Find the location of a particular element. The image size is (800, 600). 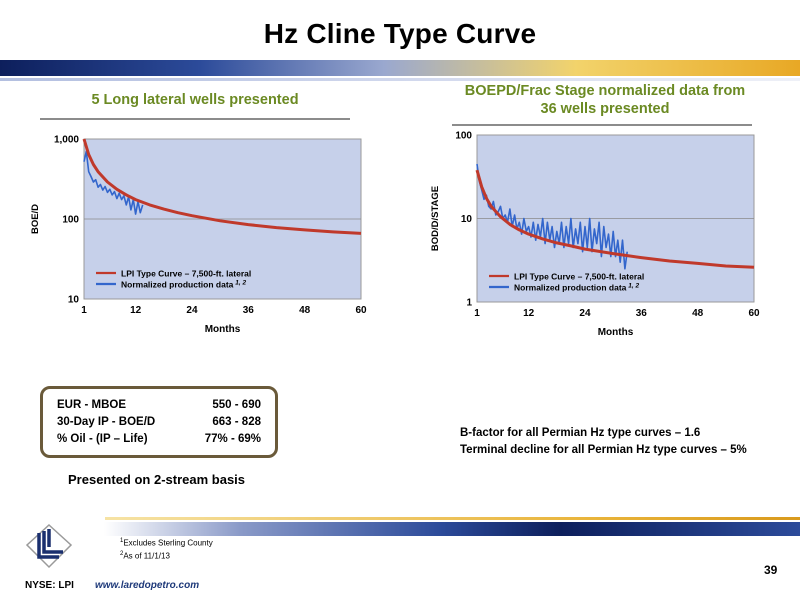

summary-value-ip: 663 - 828 is located at coordinates (236, 422).